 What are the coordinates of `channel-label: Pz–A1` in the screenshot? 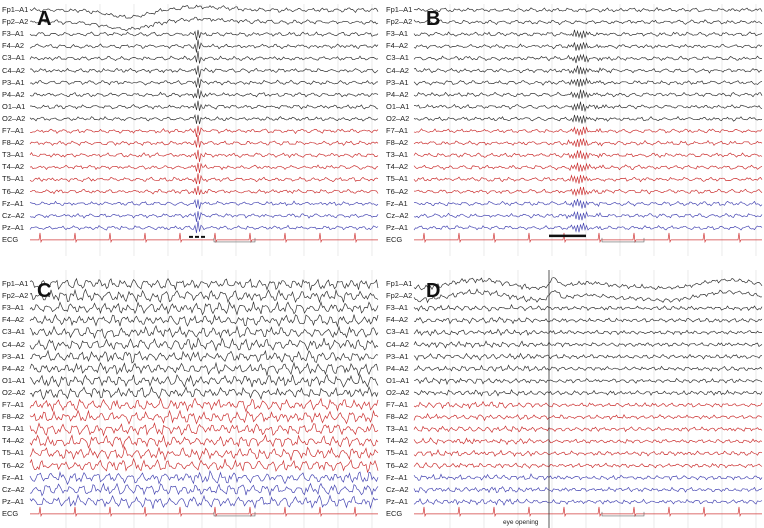 It's located at (13, 227).